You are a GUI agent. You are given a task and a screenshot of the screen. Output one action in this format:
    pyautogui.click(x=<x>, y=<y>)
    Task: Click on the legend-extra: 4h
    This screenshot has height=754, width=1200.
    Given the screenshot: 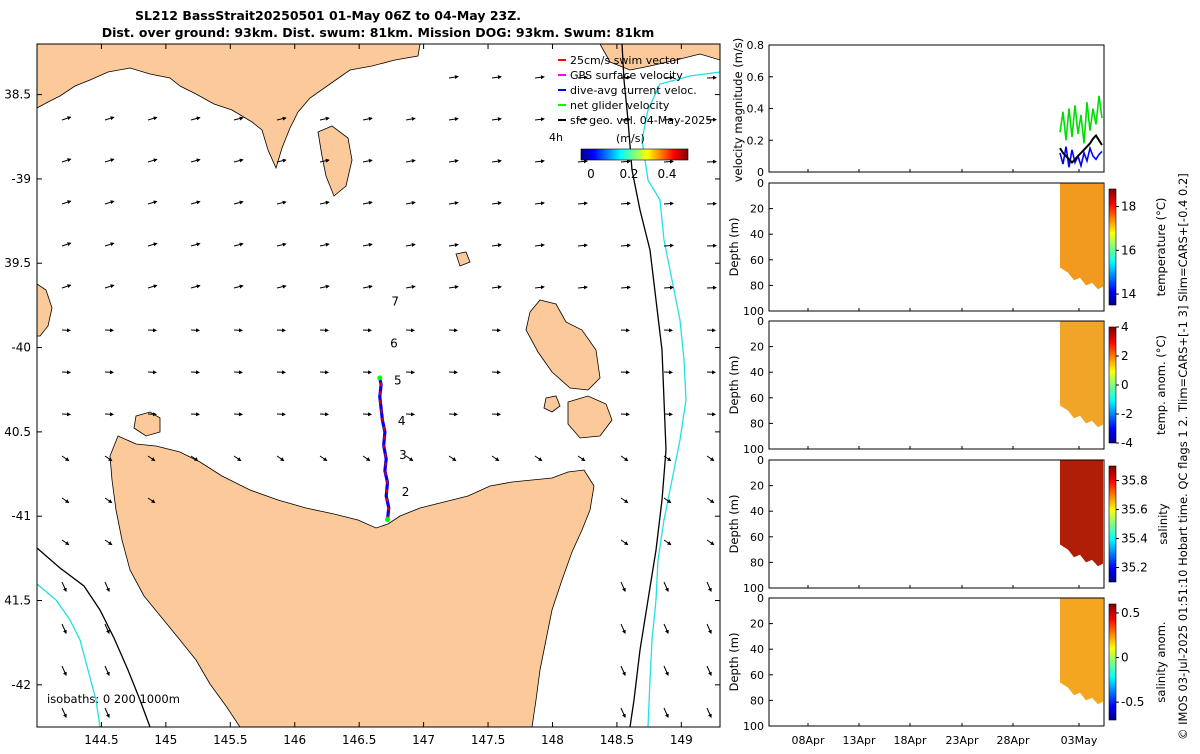 What is the action you would take?
    pyautogui.click(x=556, y=137)
    